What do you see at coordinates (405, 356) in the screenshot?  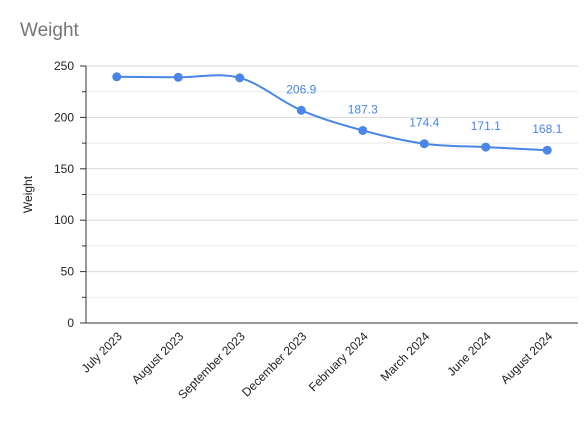 I see `x-tick-label: March 2024` at bounding box center [405, 356].